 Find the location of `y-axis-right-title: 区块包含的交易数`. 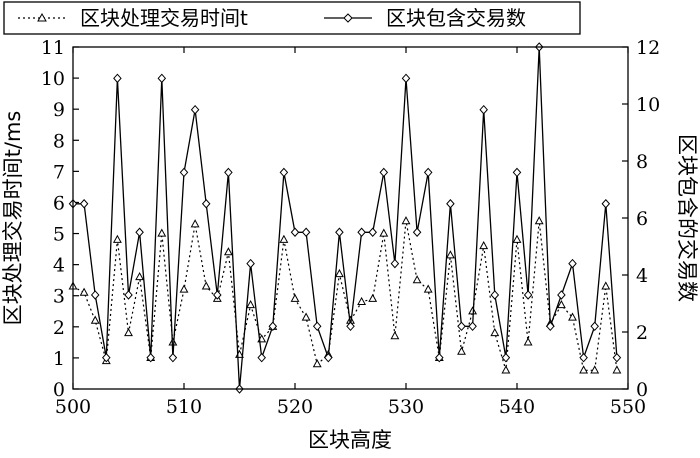

y-axis-right-title: 区块包含的交易数 is located at coordinates (687, 218).